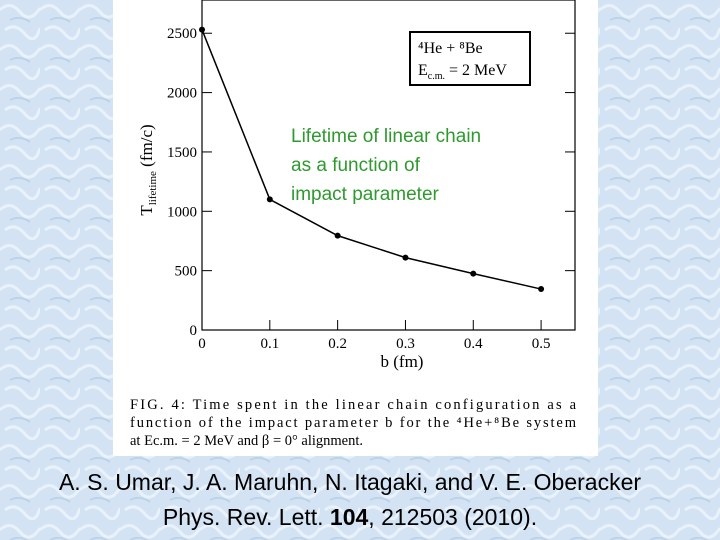 This screenshot has width=720, height=540. What do you see at coordinates (541, 344) in the screenshot?
I see `x-tick-label: 0.5` at bounding box center [541, 344].